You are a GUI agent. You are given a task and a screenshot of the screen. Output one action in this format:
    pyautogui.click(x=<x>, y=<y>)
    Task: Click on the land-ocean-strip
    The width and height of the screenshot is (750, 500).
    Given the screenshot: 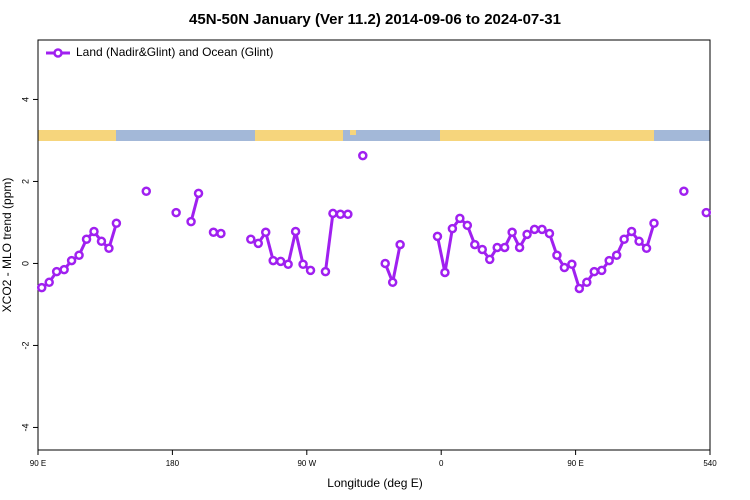 What is the action you would take?
    pyautogui.click(x=374, y=135)
    